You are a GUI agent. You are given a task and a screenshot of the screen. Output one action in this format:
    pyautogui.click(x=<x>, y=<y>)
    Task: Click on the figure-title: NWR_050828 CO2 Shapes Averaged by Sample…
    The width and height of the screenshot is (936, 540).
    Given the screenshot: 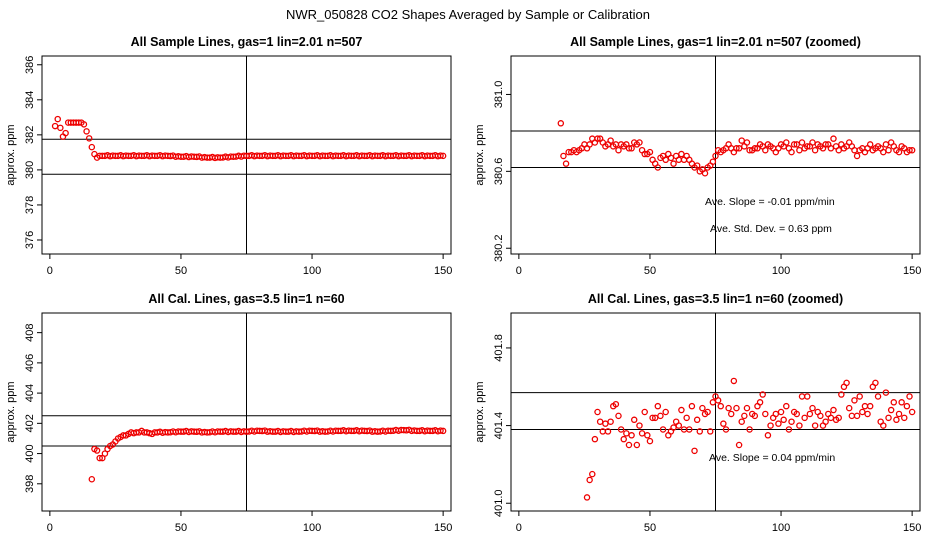 What is the action you would take?
    pyautogui.click(x=468, y=14)
    